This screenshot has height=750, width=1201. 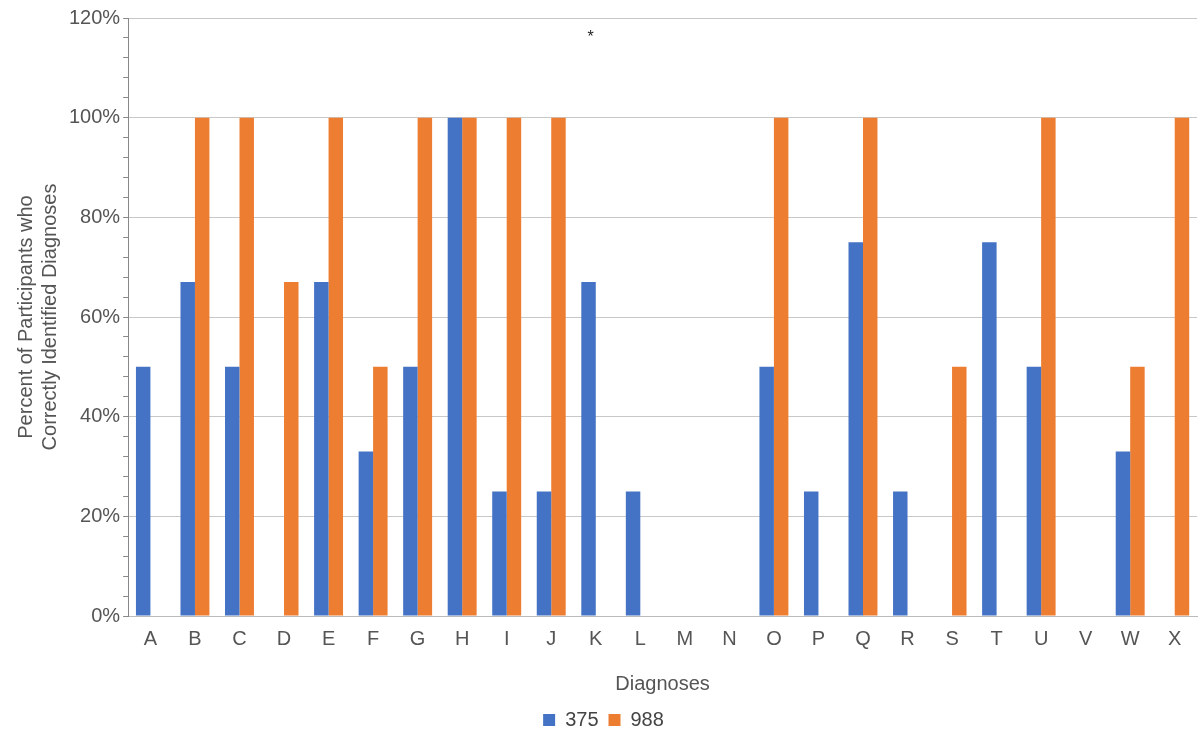 I want to click on y-tick-label: 0%, so click(x=106, y=614).